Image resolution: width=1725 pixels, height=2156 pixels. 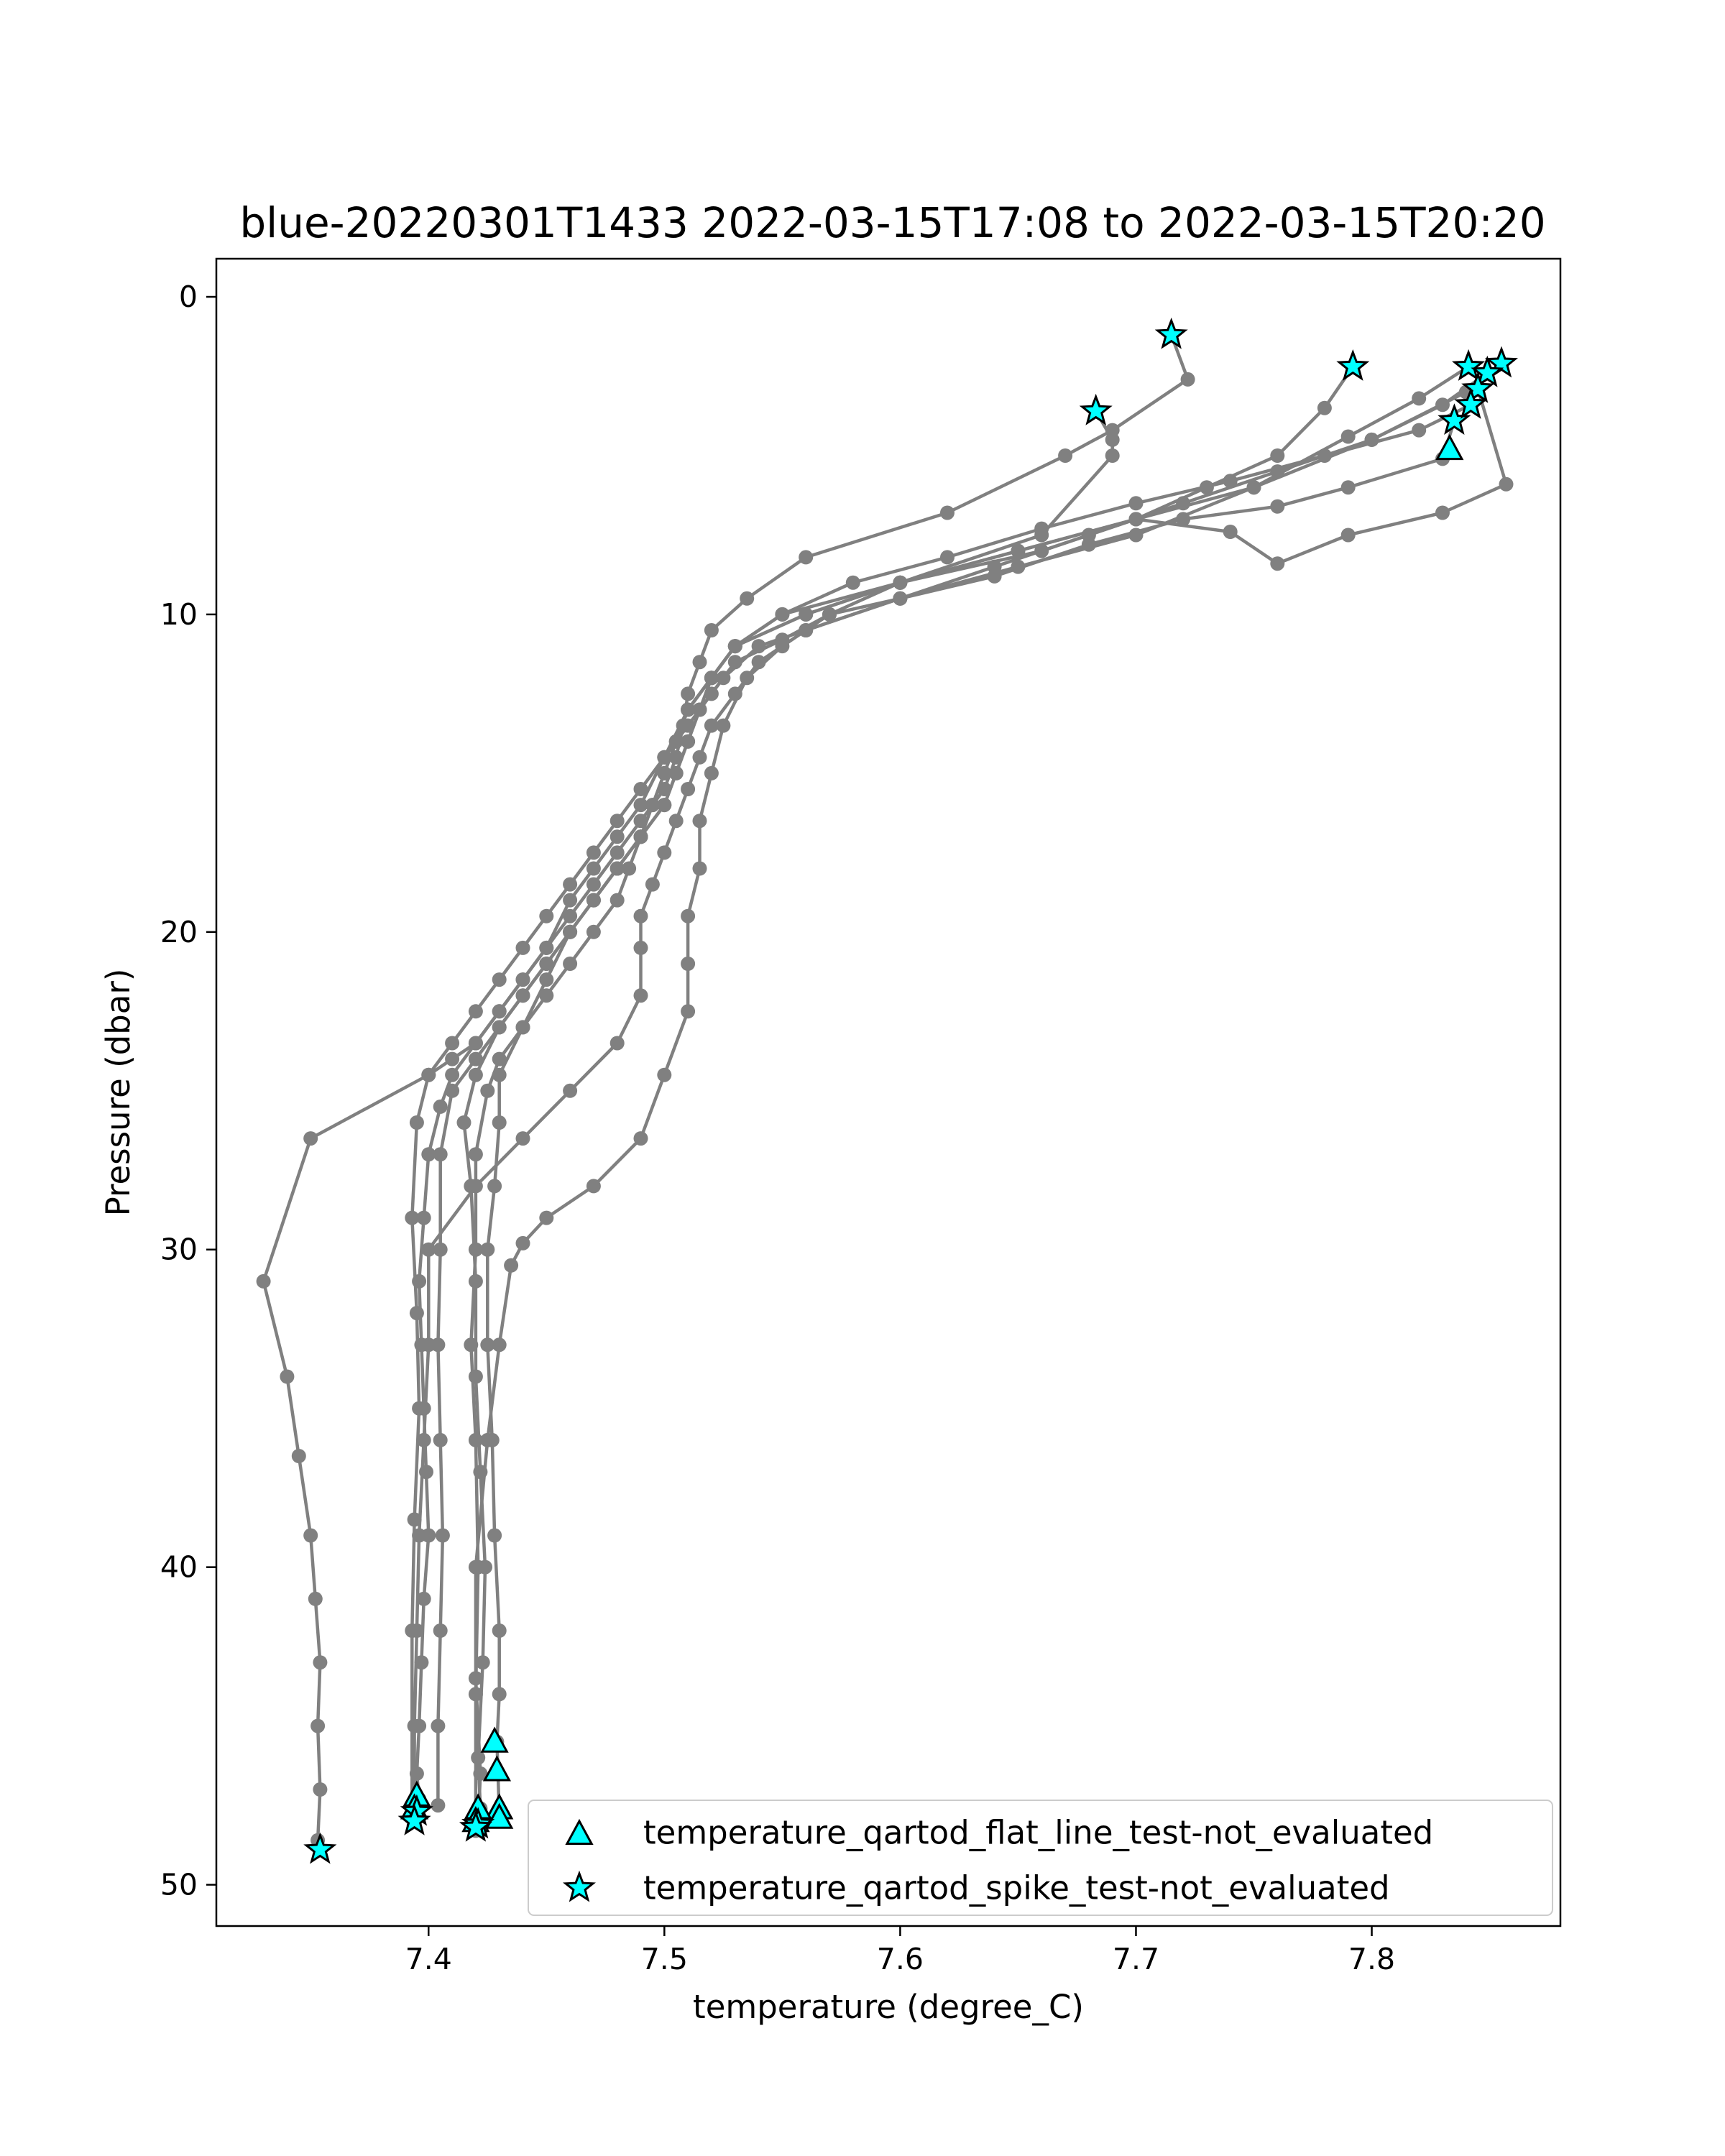 I want to click on y-tick-label: 20, so click(x=179, y=932).